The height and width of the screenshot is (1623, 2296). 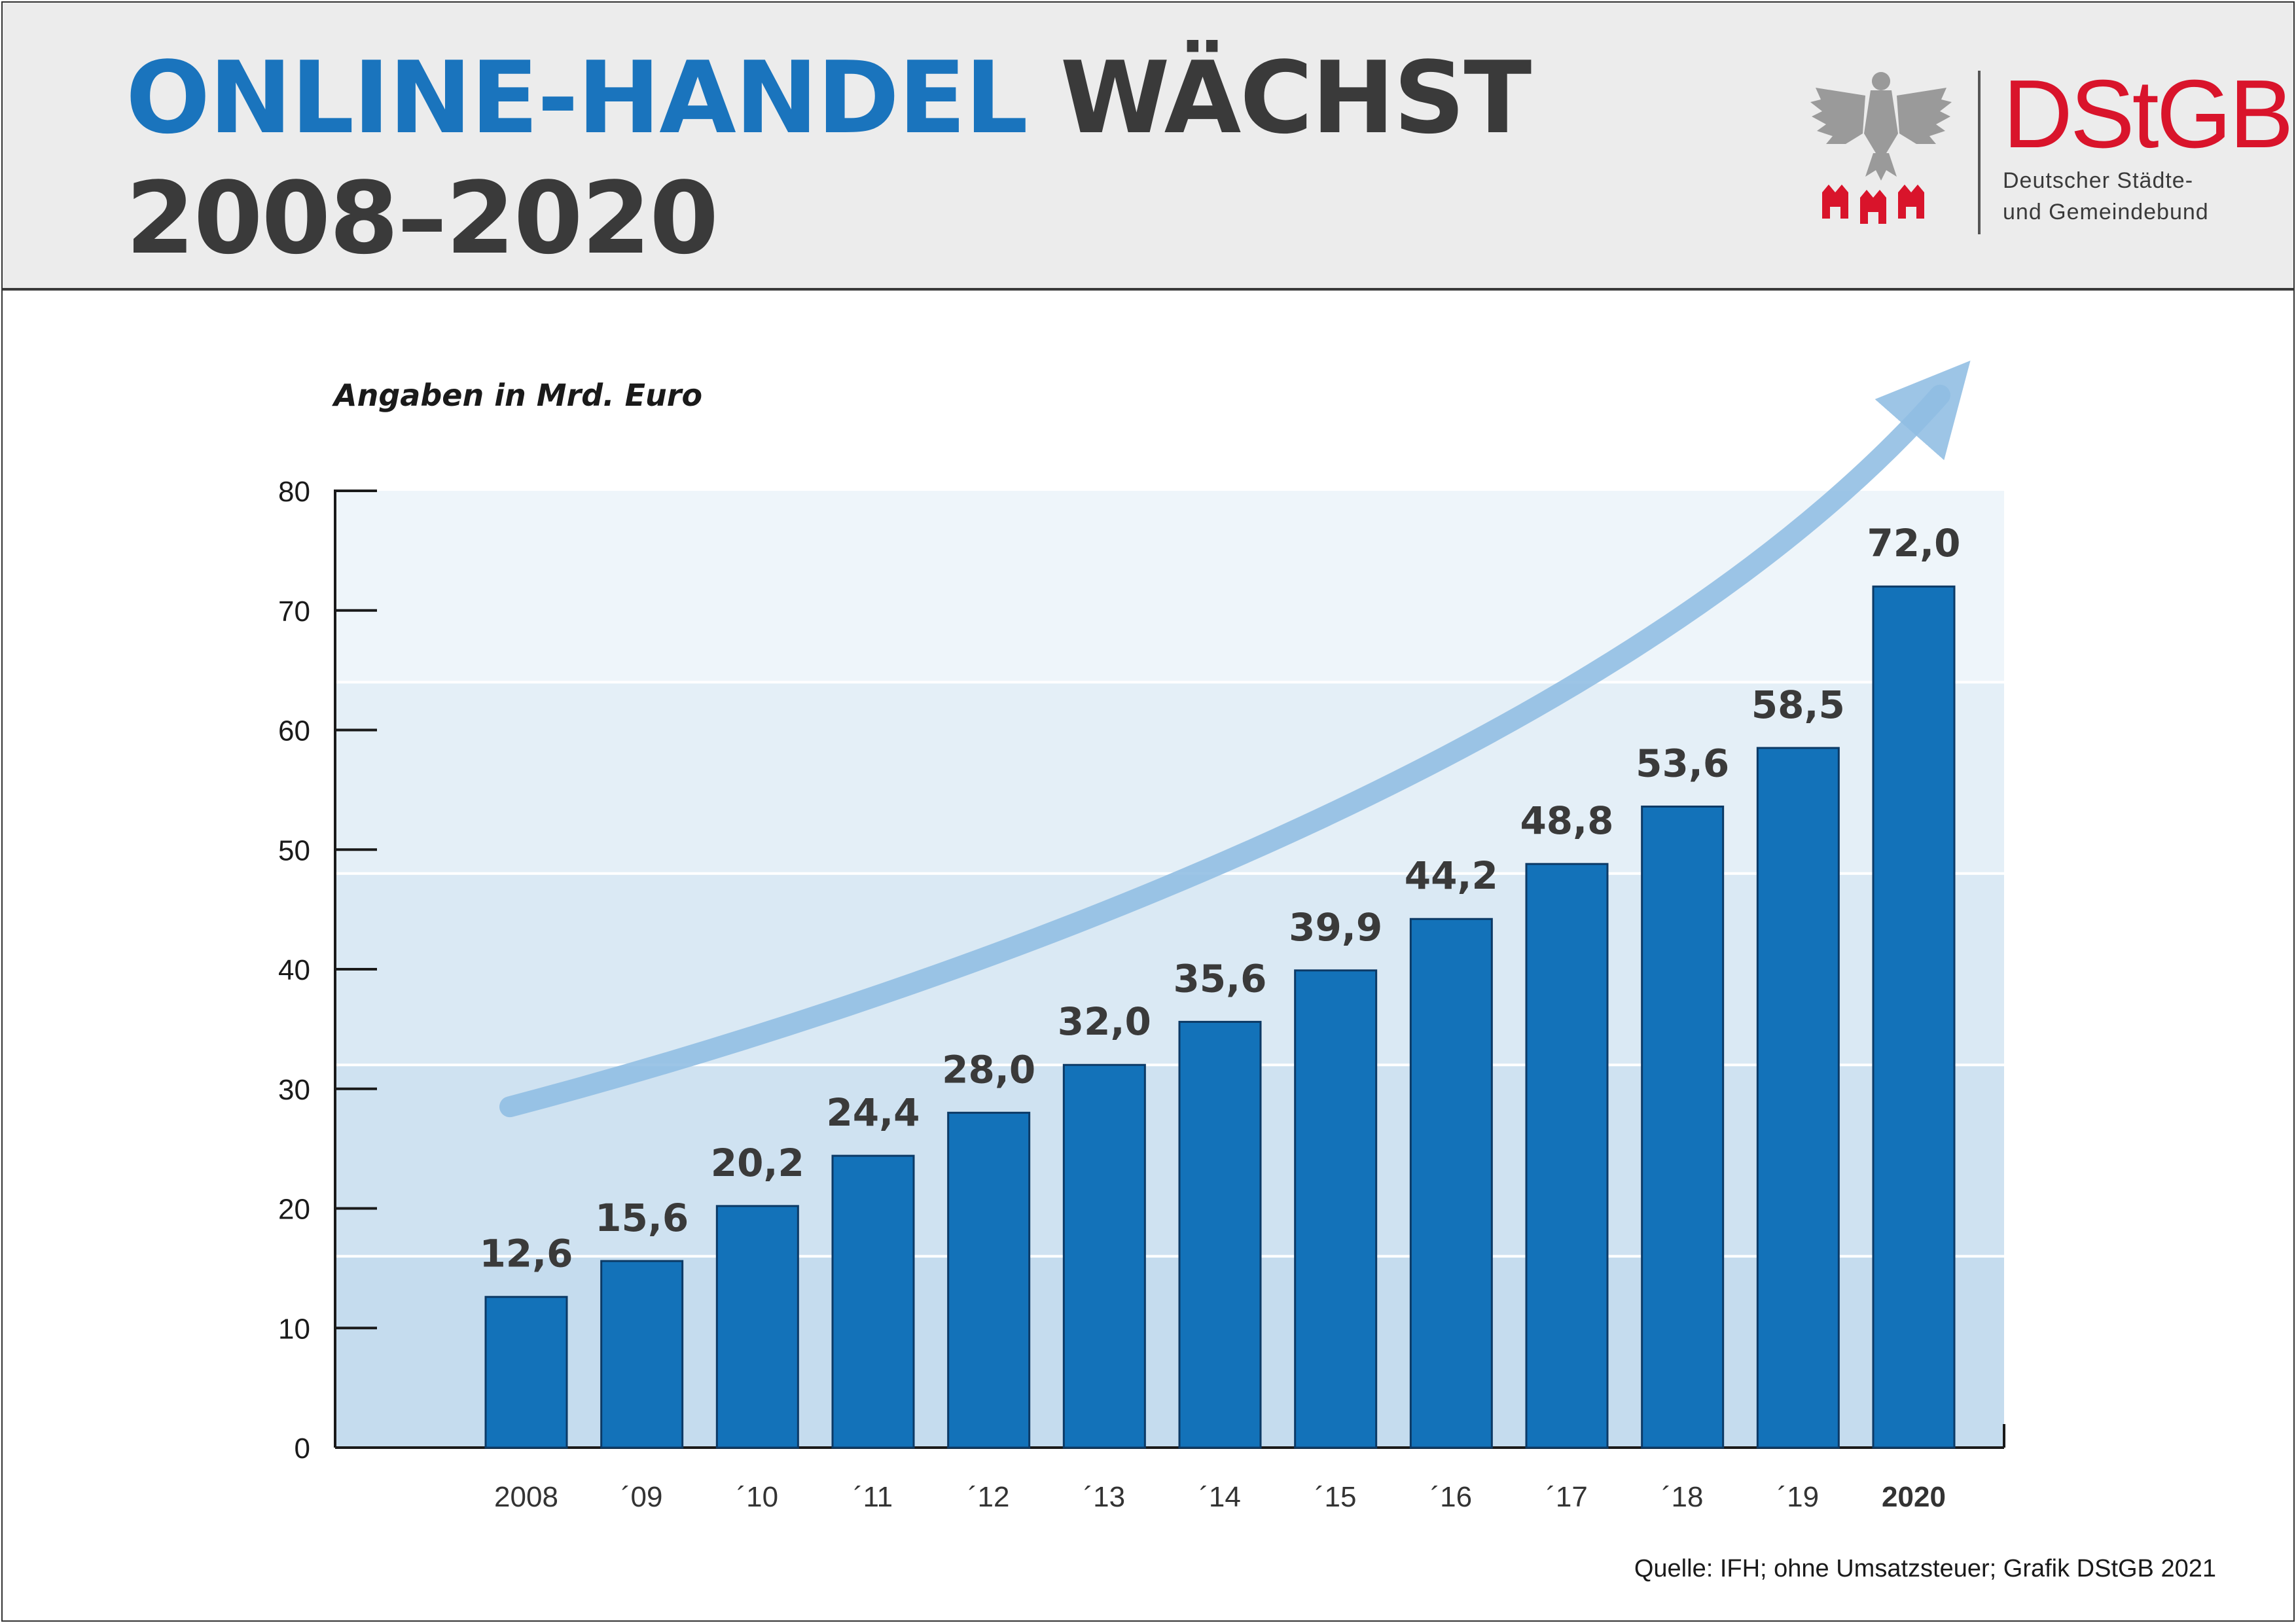 I want to click on x-tick-label: ´10, so click(x=758, y=1497).